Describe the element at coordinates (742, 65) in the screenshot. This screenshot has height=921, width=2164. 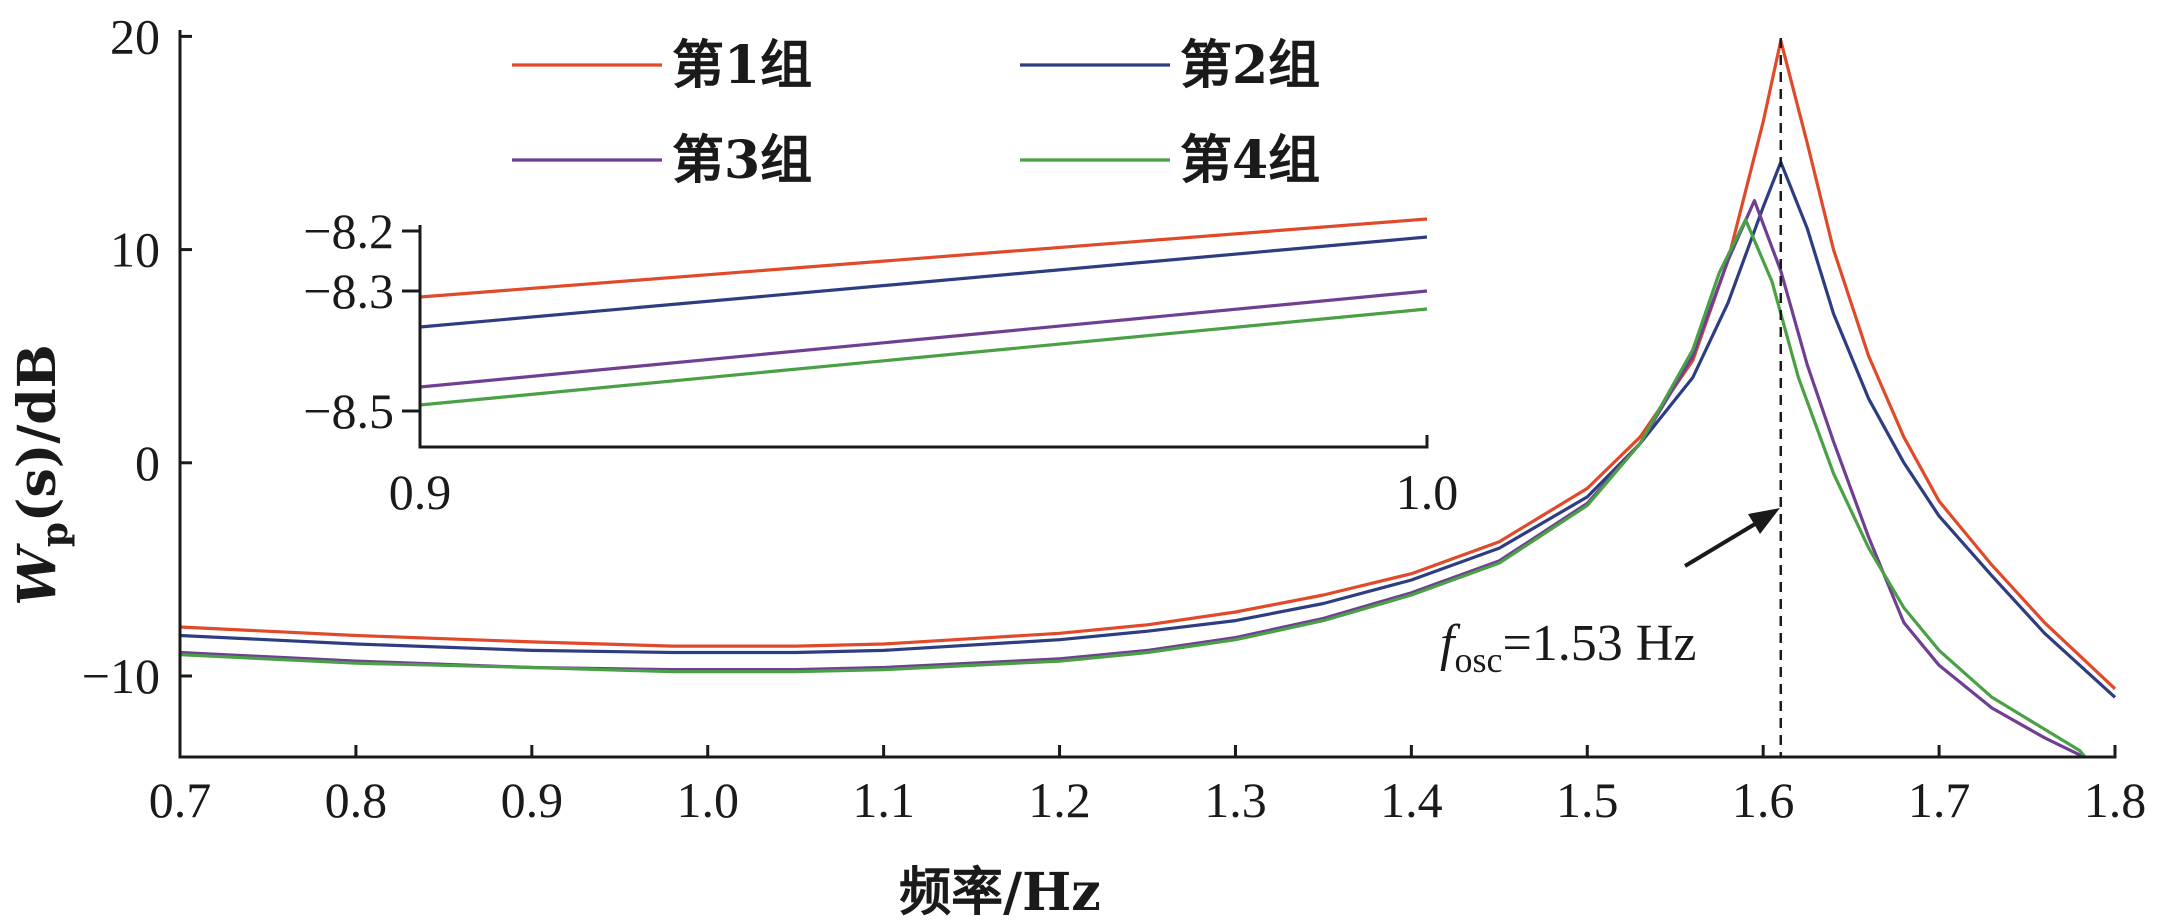
I see `legend-label-1: 第1组` at that location.